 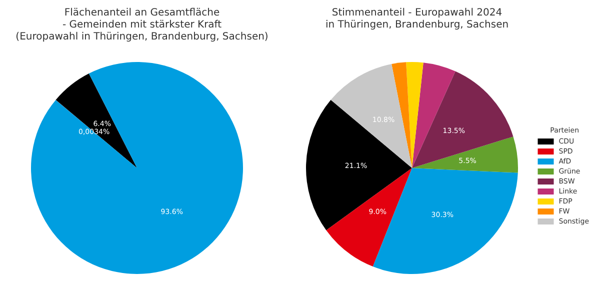 I want to click on chart-title: Flächenanteil an Gesamtfläche - Gemeinden mit stärkster Kraft (Europawahl in Thüringen, Brandenburg, Sachsen), so click(x=142, y=25).